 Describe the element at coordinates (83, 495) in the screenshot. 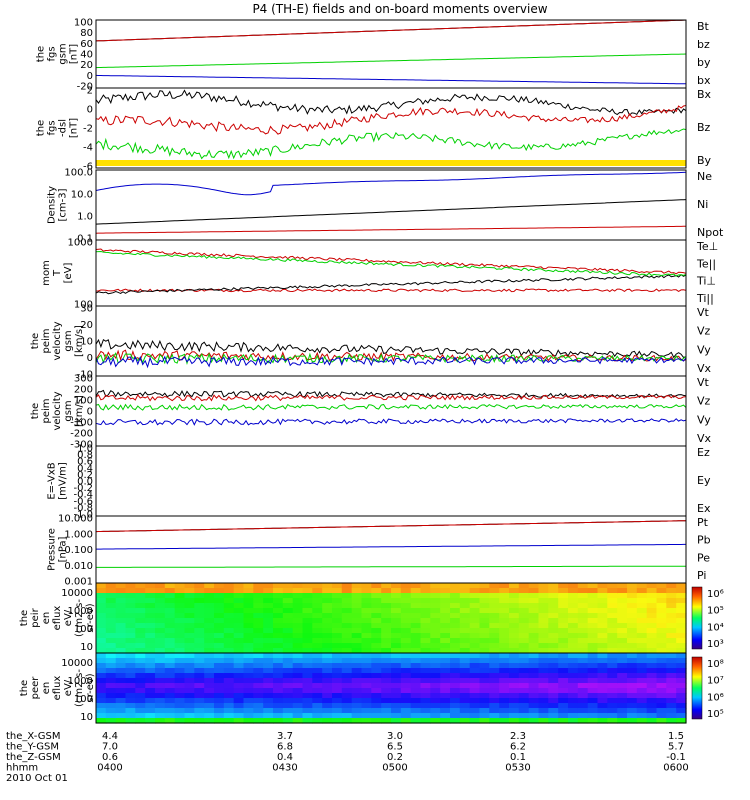

I see `y-tick-label: -0.4` at that location.